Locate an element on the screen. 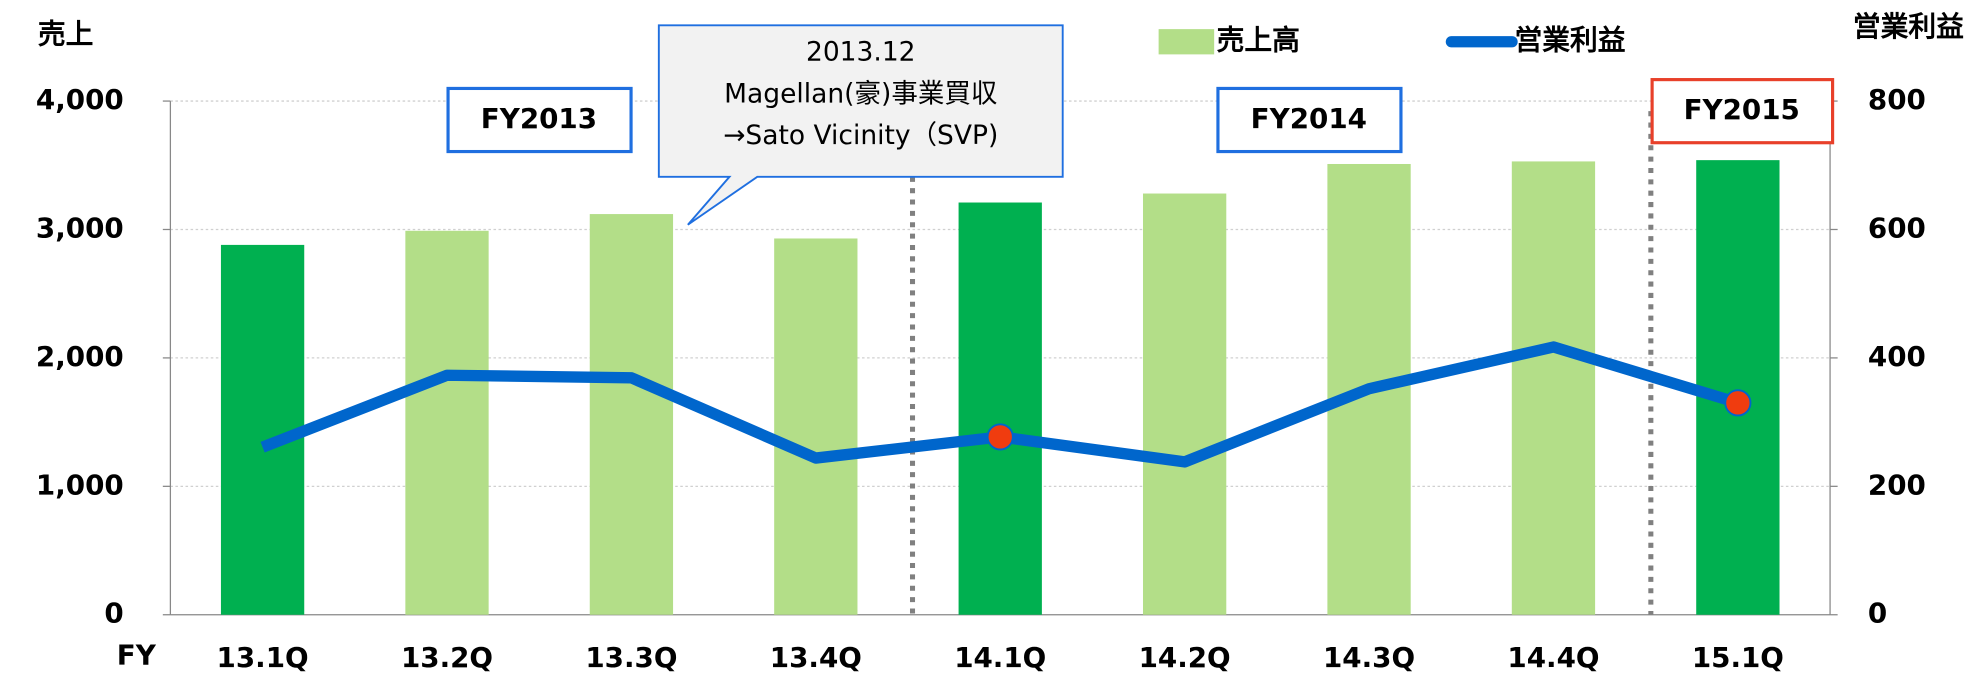  y-axis-title: 売上 is located at coordinates (66, 33).